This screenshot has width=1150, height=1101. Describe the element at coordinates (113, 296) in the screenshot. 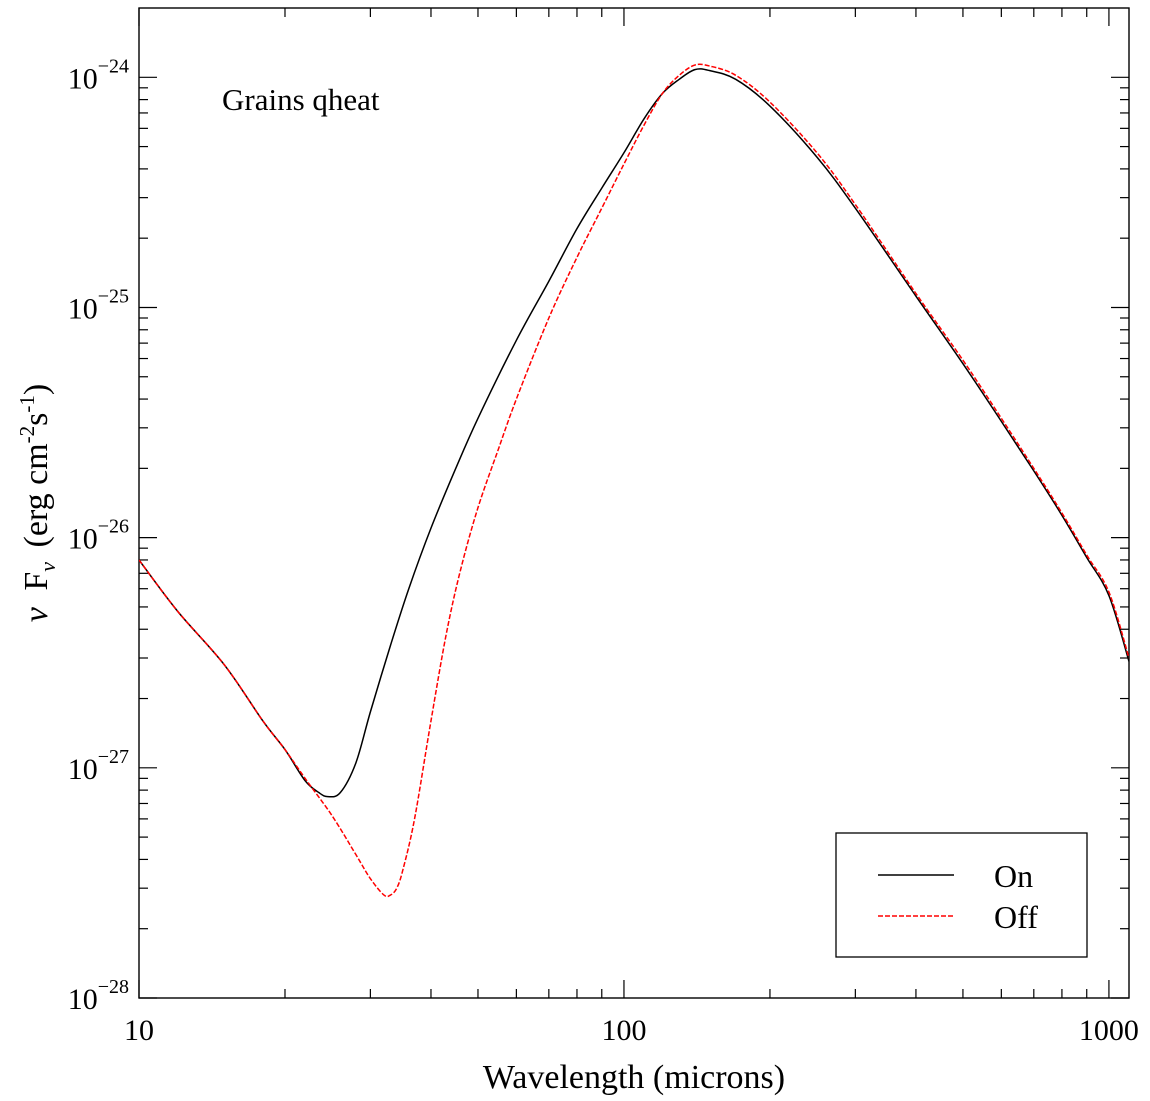

I see `y-tick-exp: −25` at that location.